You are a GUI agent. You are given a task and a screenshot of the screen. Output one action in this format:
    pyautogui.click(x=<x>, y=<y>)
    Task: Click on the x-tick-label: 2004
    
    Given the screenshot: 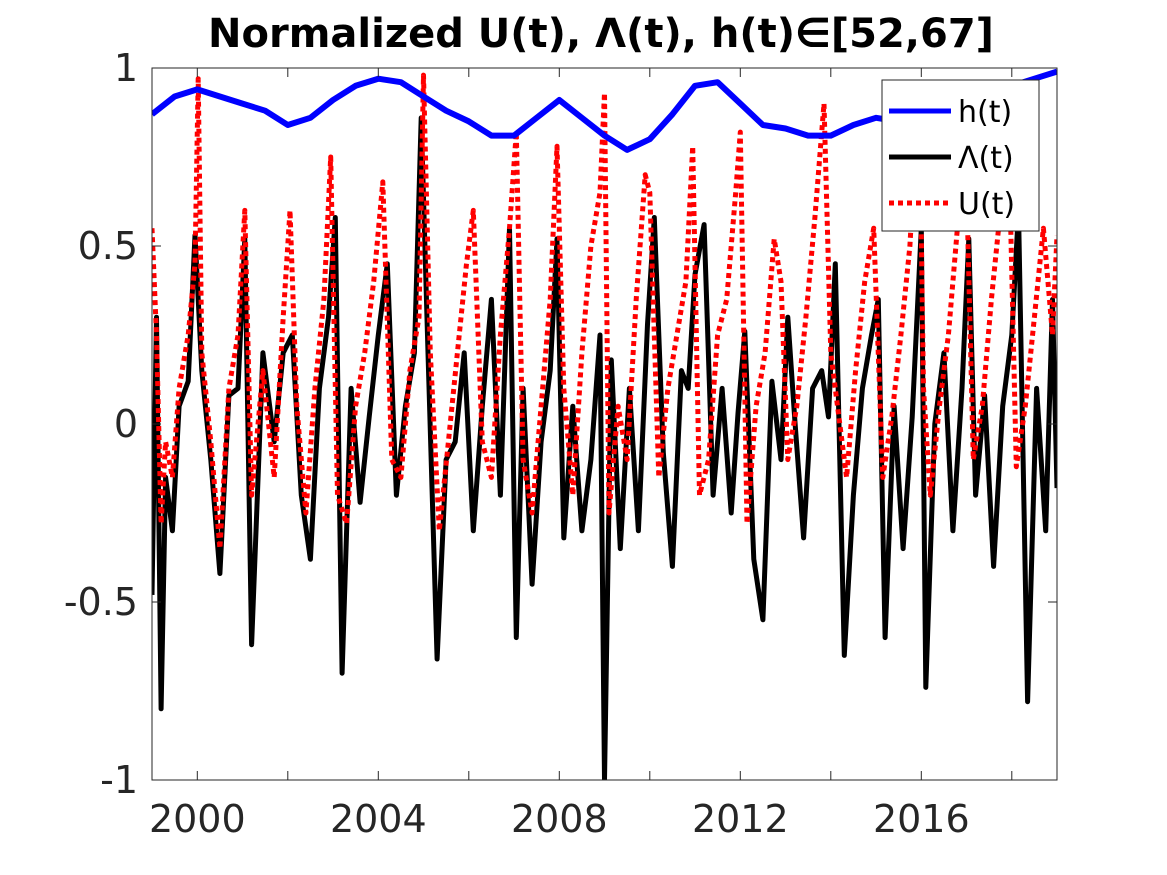 What is the action you would take?
    pyautogui.click(x=378, y=819)
    